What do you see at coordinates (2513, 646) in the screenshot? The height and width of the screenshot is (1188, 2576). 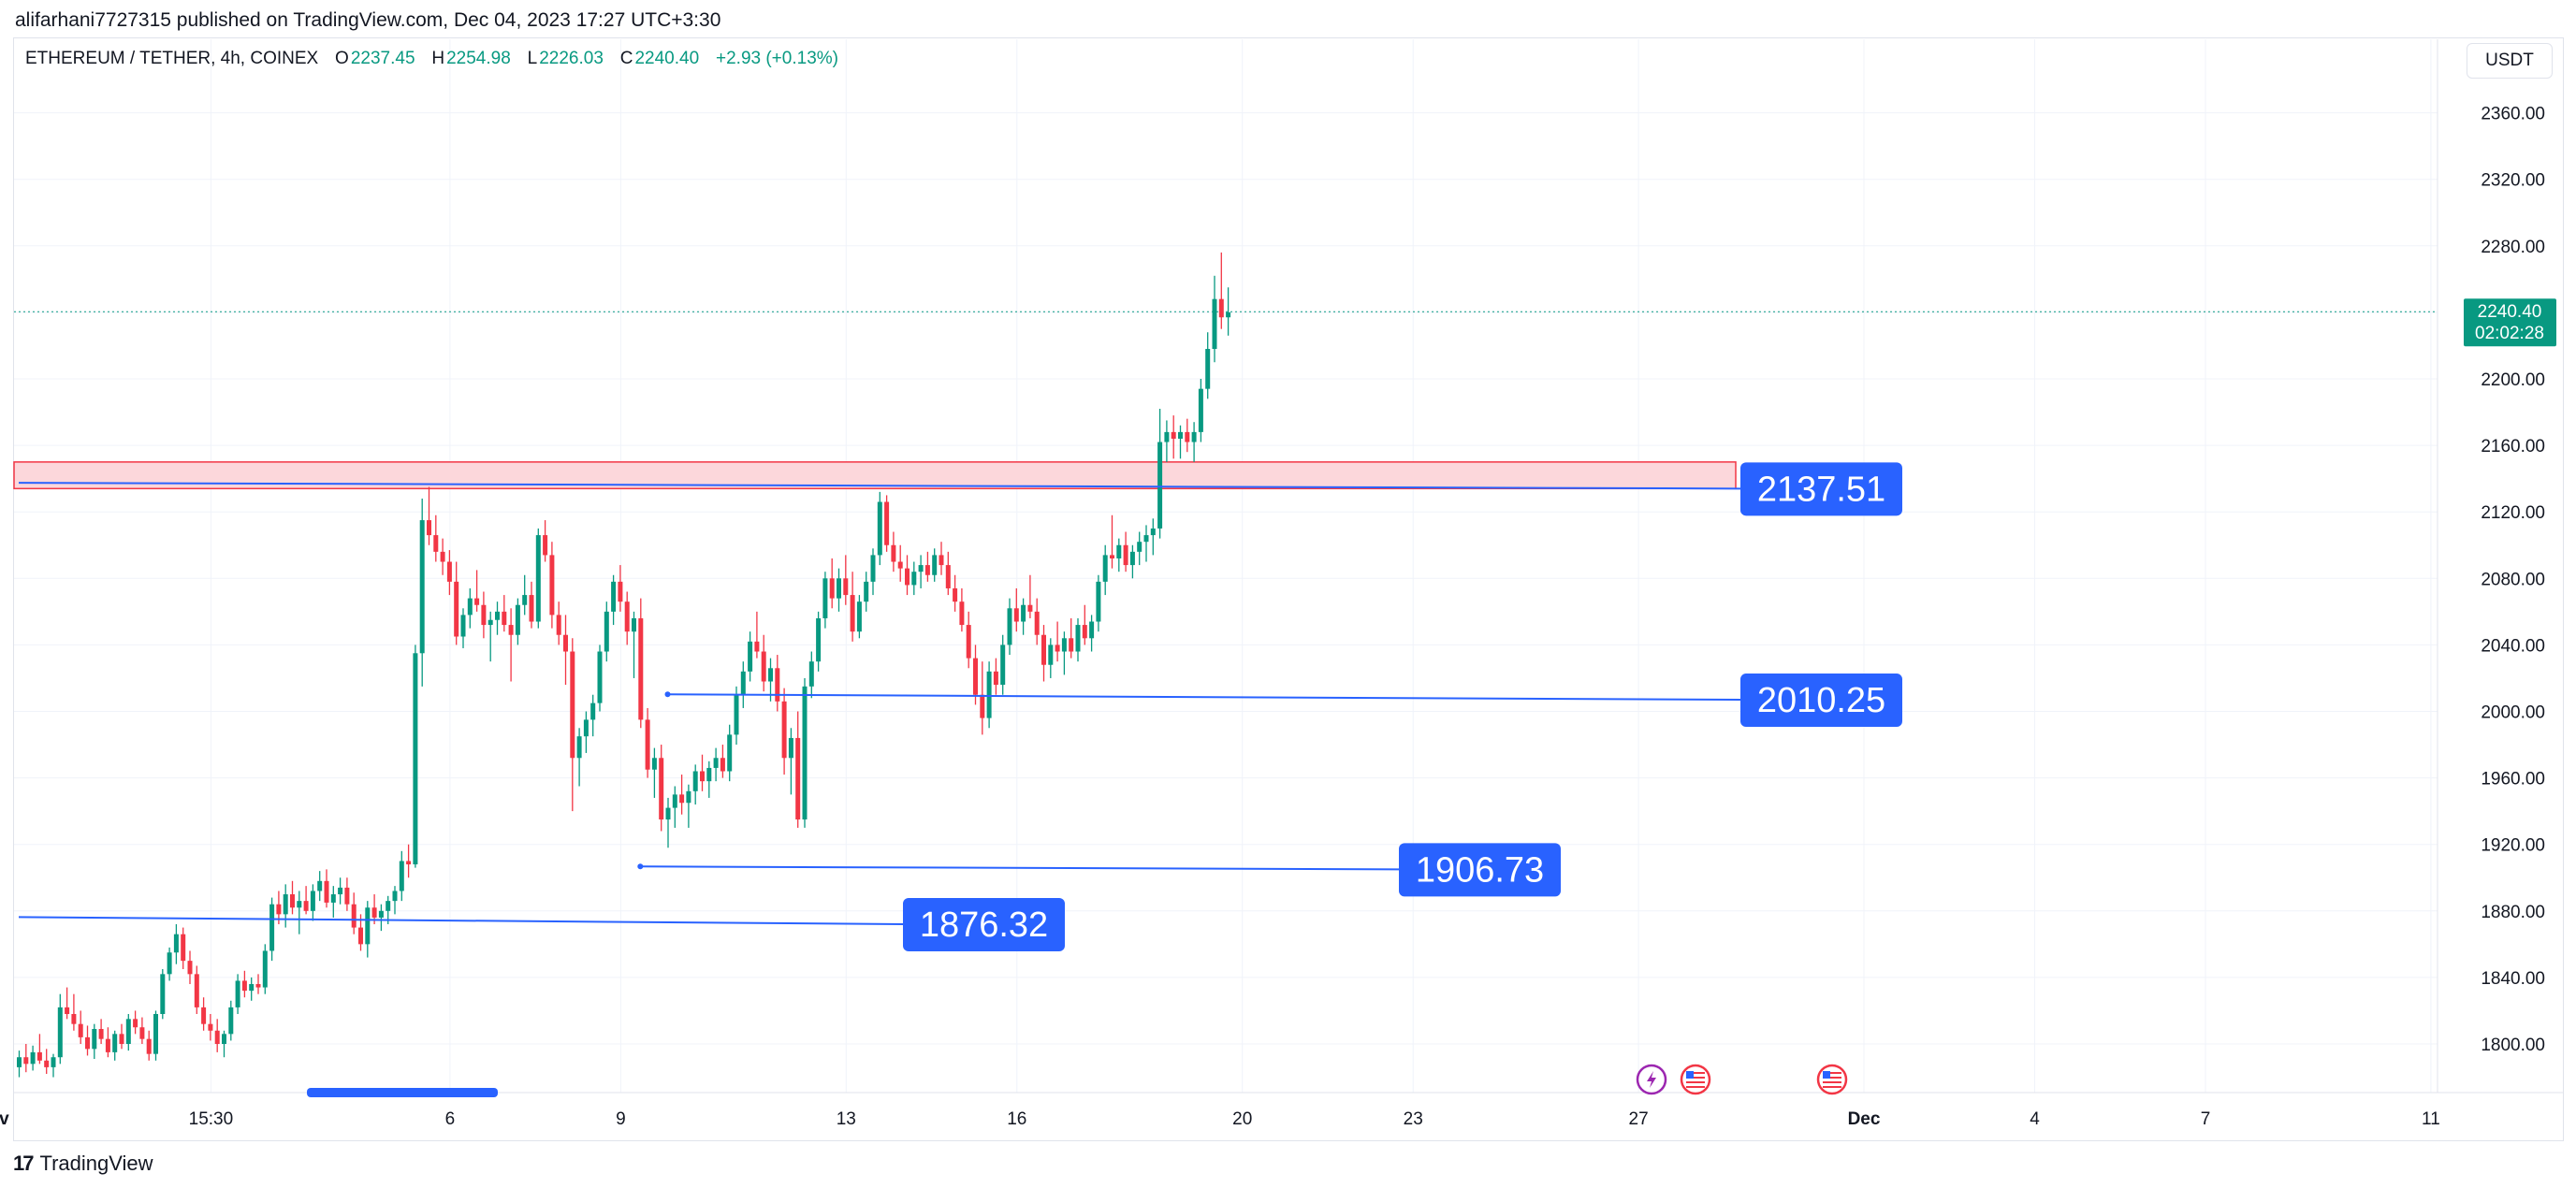 I see `price-axis-label: 2040.00` at bounding box center [2513, 646].